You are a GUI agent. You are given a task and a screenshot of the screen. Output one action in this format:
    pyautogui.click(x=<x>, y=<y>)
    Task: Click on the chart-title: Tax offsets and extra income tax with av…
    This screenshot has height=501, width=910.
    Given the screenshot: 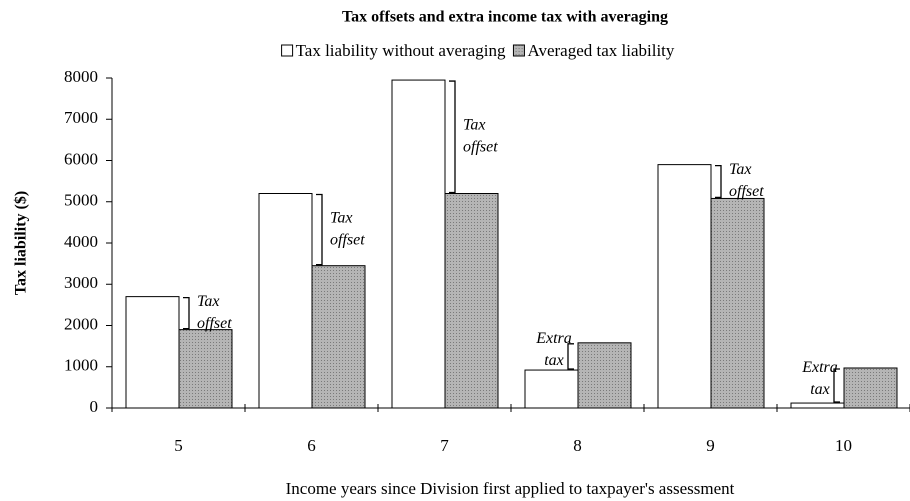 What is the action you would take?
    pyautogui.click(x=505, y=17)
    